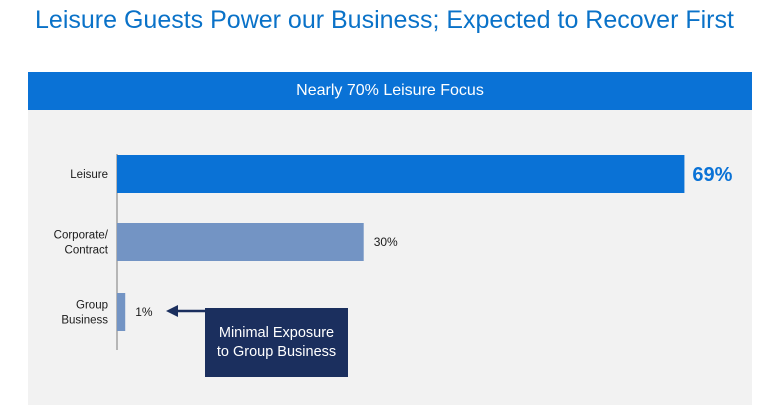 This screenshot has height=410, width=769. Describe the element at coordinates (390, 91) in the screenshot. I see `chart-title: Nearly 70% Leisure Focus` at that location.